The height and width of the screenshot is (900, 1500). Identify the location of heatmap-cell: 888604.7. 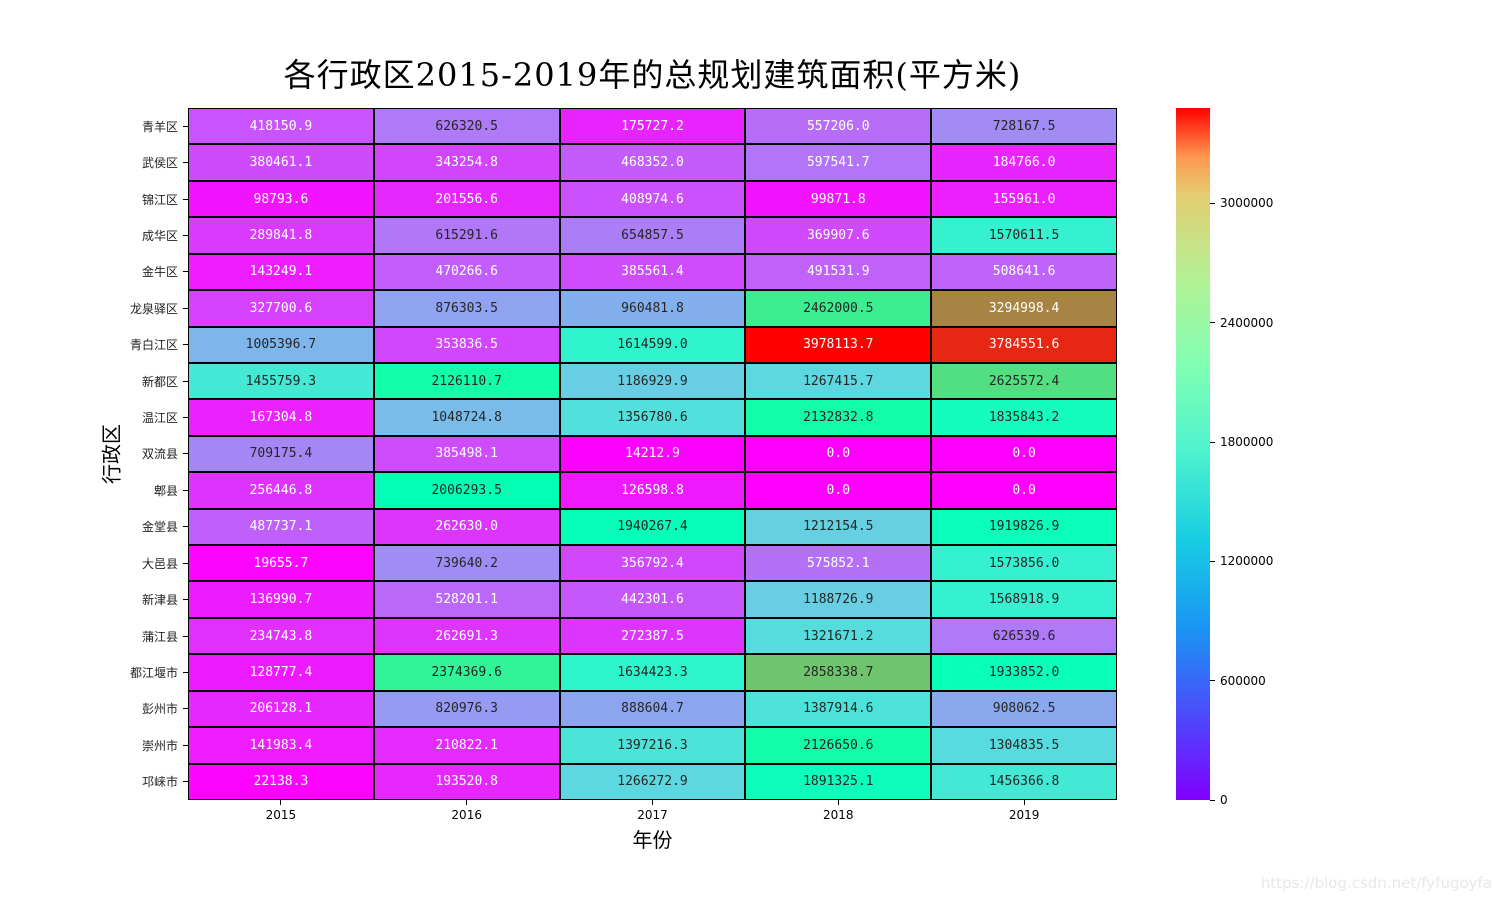
(652, 709).